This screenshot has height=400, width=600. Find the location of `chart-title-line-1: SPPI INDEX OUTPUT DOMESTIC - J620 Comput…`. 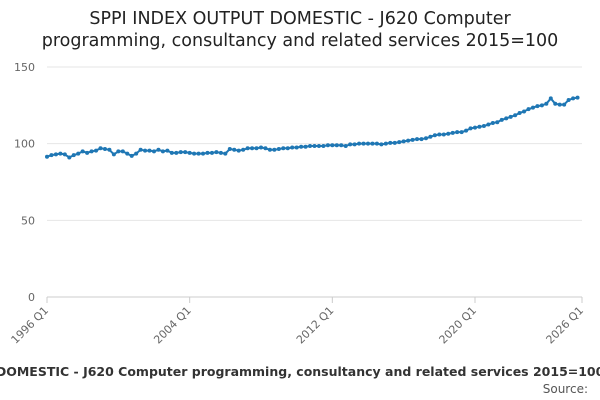

chart-title-line-1: SPPI INDEX OUTPUT DOMESTIC - J620 Comput… is located at coordinates (300, 19).